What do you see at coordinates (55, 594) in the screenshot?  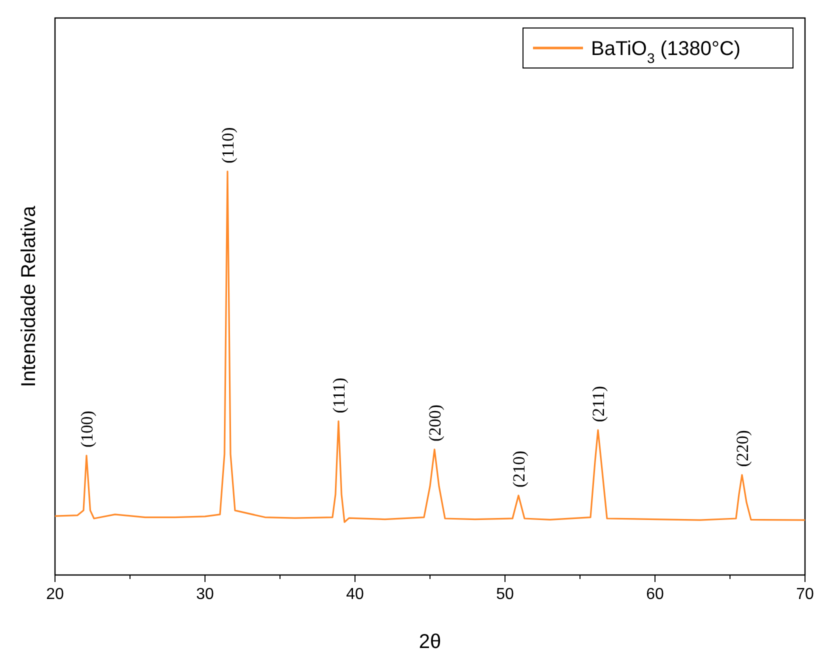 I see `x-tick-label: 20` at bounding box center [55, 594].